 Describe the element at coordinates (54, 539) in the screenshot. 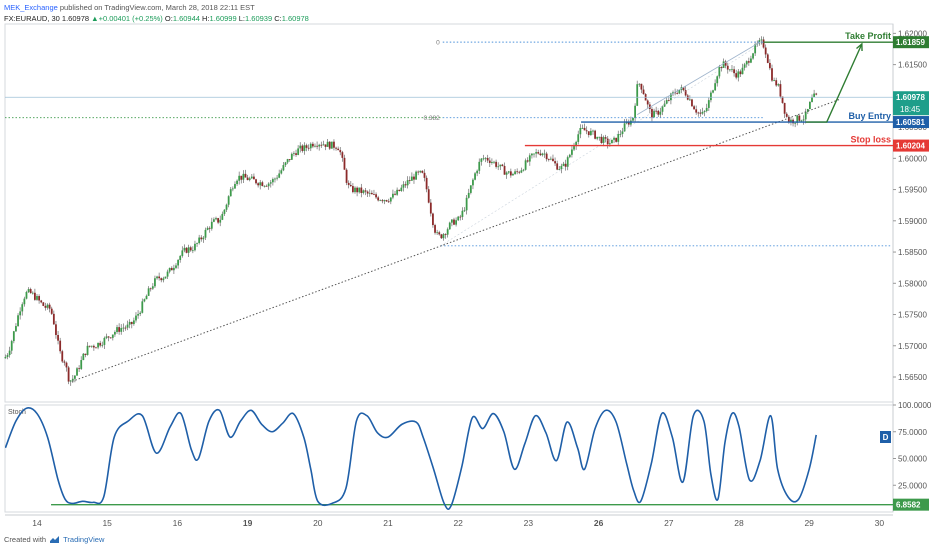

I see `footer: Created with TradingView` at that location.